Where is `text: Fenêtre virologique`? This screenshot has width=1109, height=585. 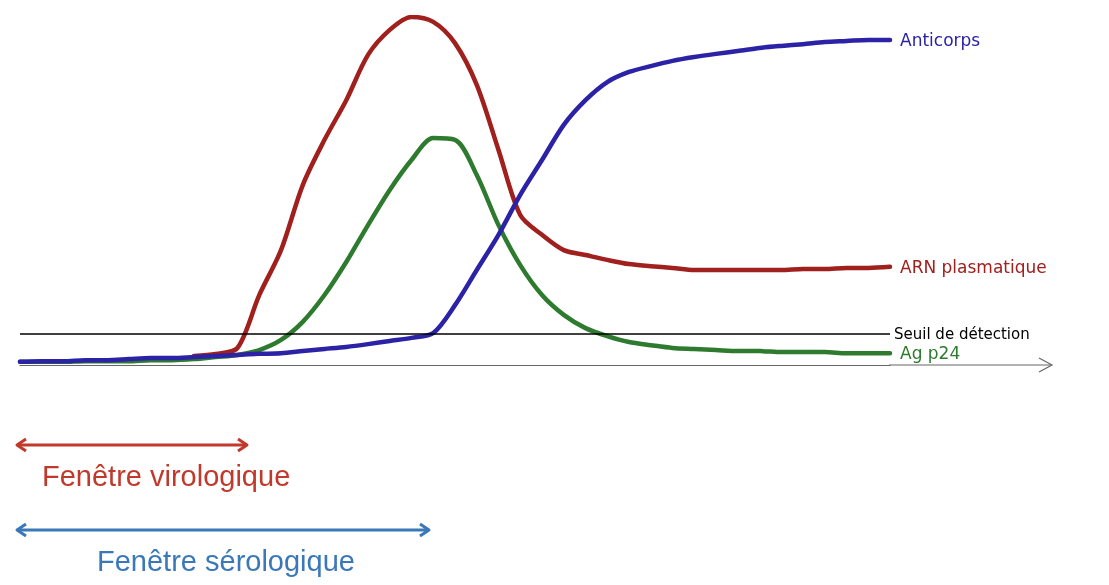 text: Fenêtre virologique is located at coordinates (166, 476).